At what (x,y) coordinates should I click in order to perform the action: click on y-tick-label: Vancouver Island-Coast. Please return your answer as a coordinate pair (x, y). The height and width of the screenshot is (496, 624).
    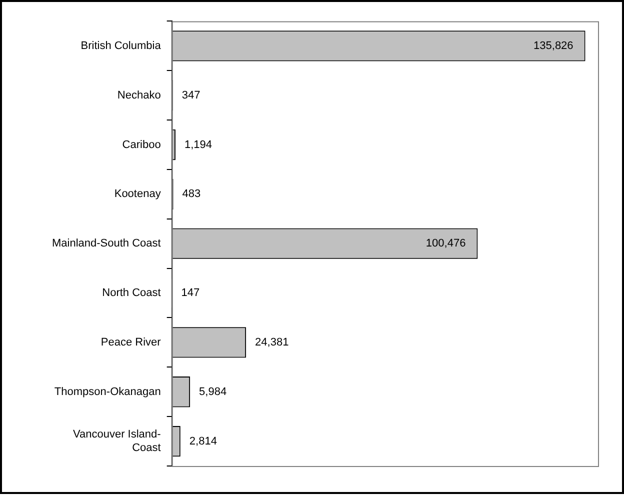
    Looking at the image, I should click on (117, 441).